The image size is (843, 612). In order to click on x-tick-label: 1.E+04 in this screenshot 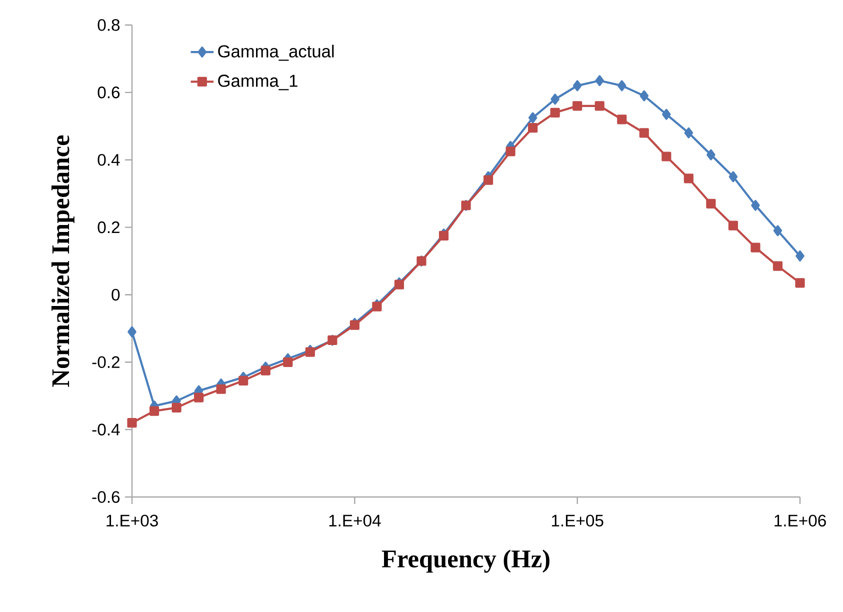, I will do `click(355, 520)`.